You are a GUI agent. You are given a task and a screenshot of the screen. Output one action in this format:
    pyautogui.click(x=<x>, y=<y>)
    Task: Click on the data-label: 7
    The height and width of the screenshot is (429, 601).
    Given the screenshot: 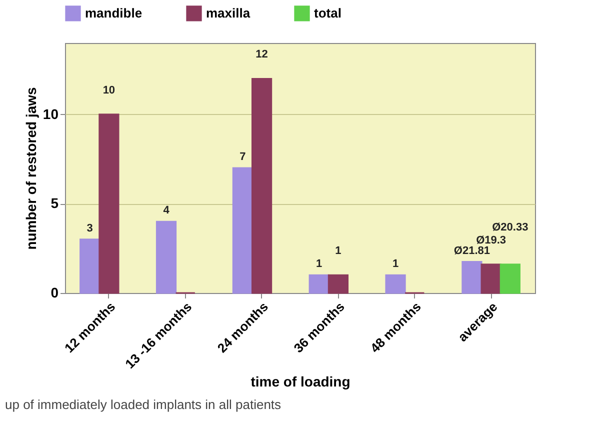 What is the action you would take?
    pyautogui.click(x=243, y=157)
    